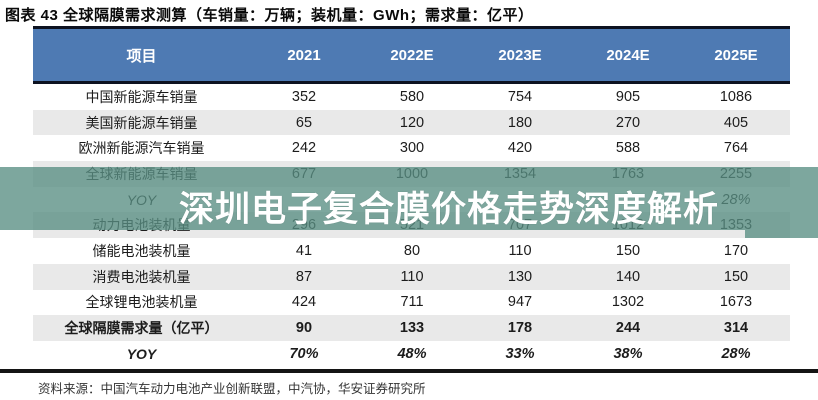 Image resolution: width=818 pixels, height=400 pixels. I want to click on table-row: 储能电池装机量 41 80 110 150 170, so click(411, 251).